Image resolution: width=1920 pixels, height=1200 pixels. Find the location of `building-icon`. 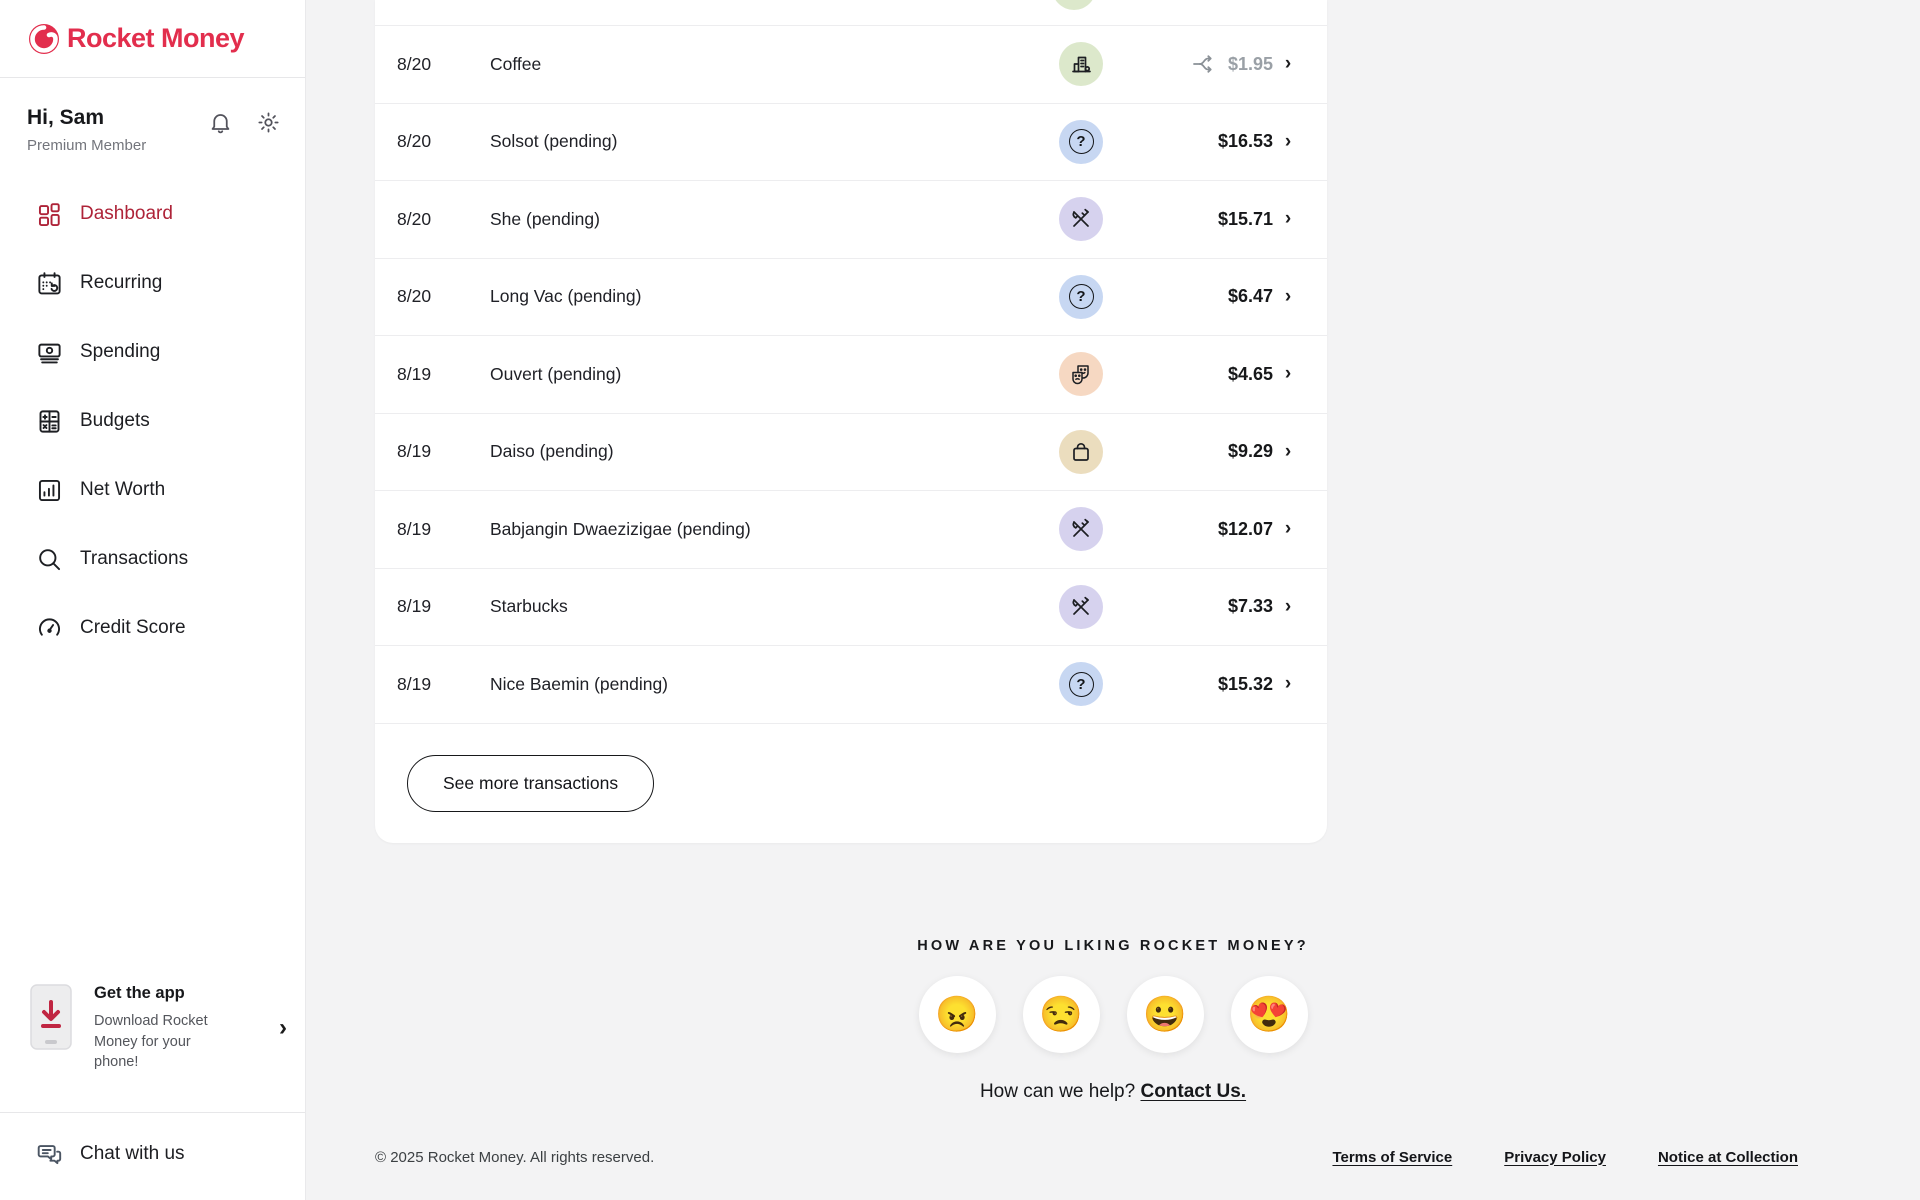

building-icon is located at coordinates (1081, 64).